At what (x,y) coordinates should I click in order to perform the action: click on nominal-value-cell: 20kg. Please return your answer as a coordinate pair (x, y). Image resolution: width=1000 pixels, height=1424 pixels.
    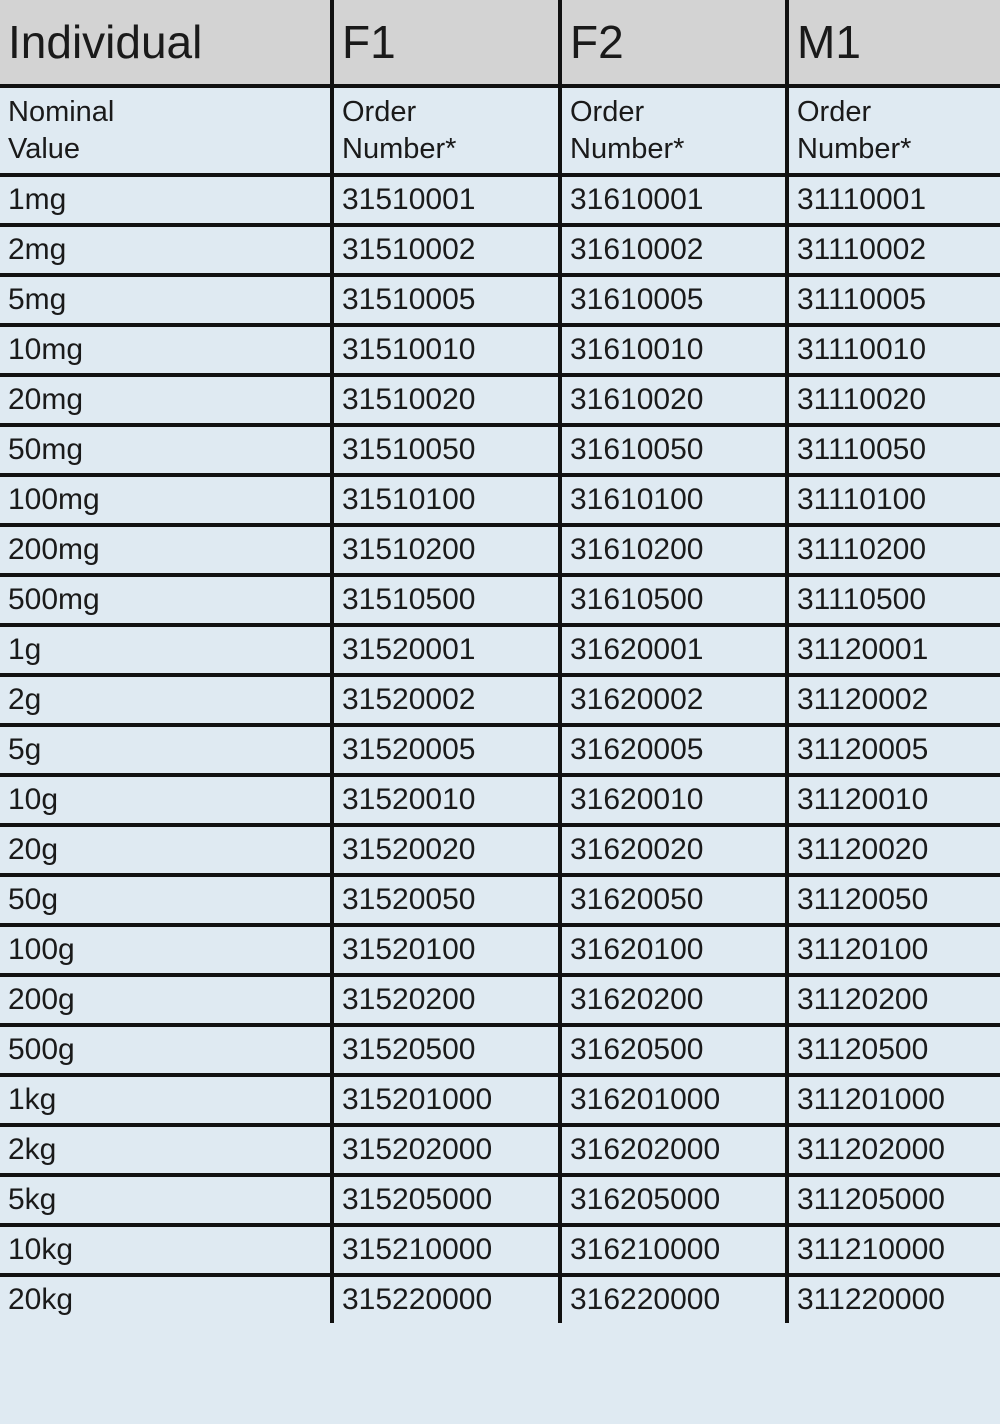
    Looking at the image, I should click on (167, 1298).